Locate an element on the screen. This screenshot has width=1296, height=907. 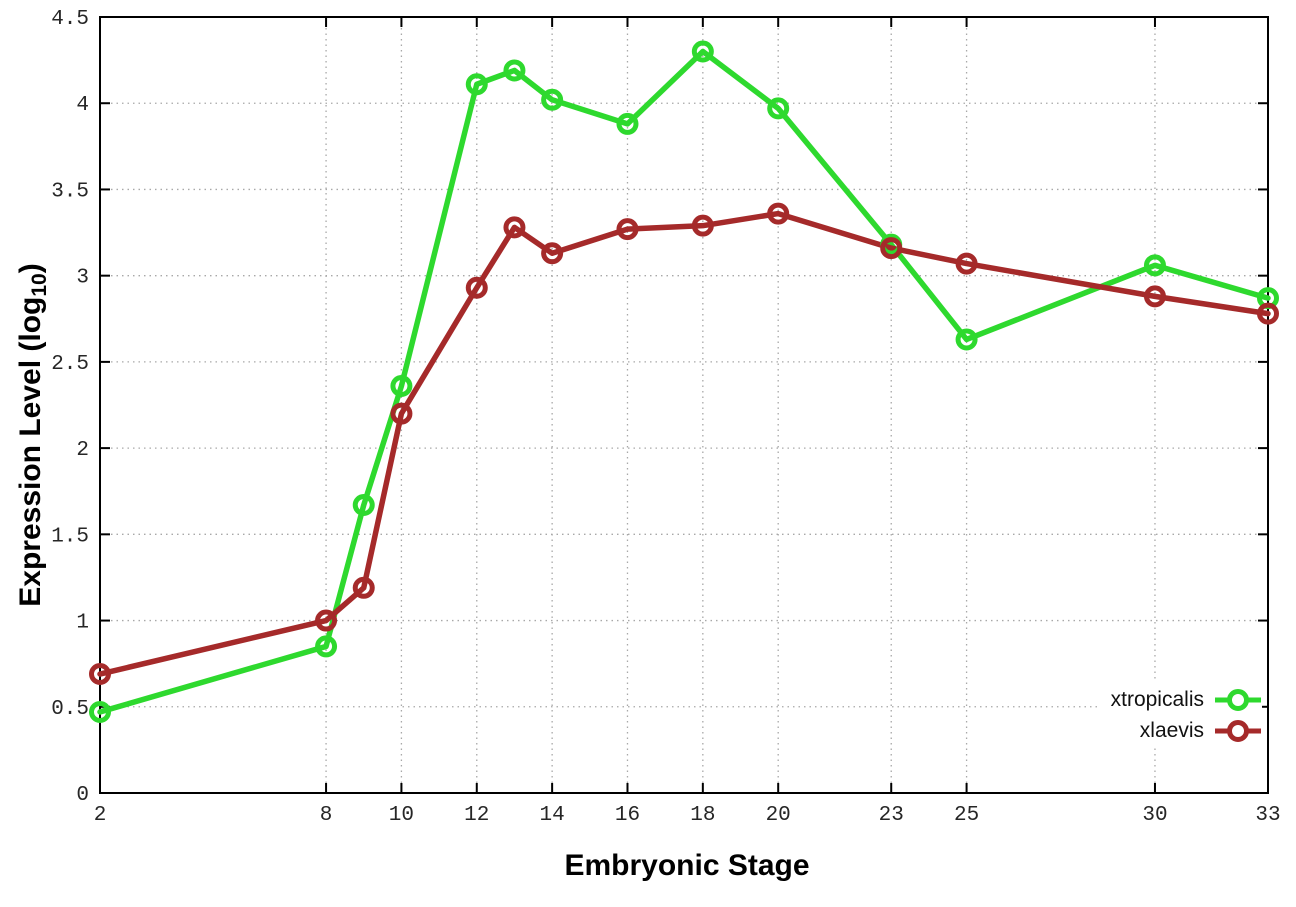
legend-item-xtropicalis: xtropicalis is located at coordinates (1186, 699).